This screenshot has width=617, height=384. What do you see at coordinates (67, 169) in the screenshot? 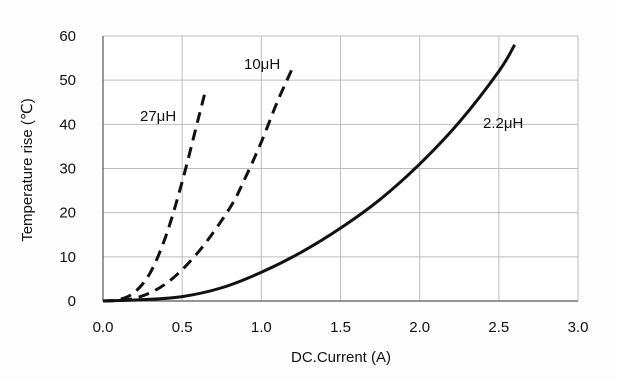
I see `y-tick-label: 30` at bounding box center [67, 169].